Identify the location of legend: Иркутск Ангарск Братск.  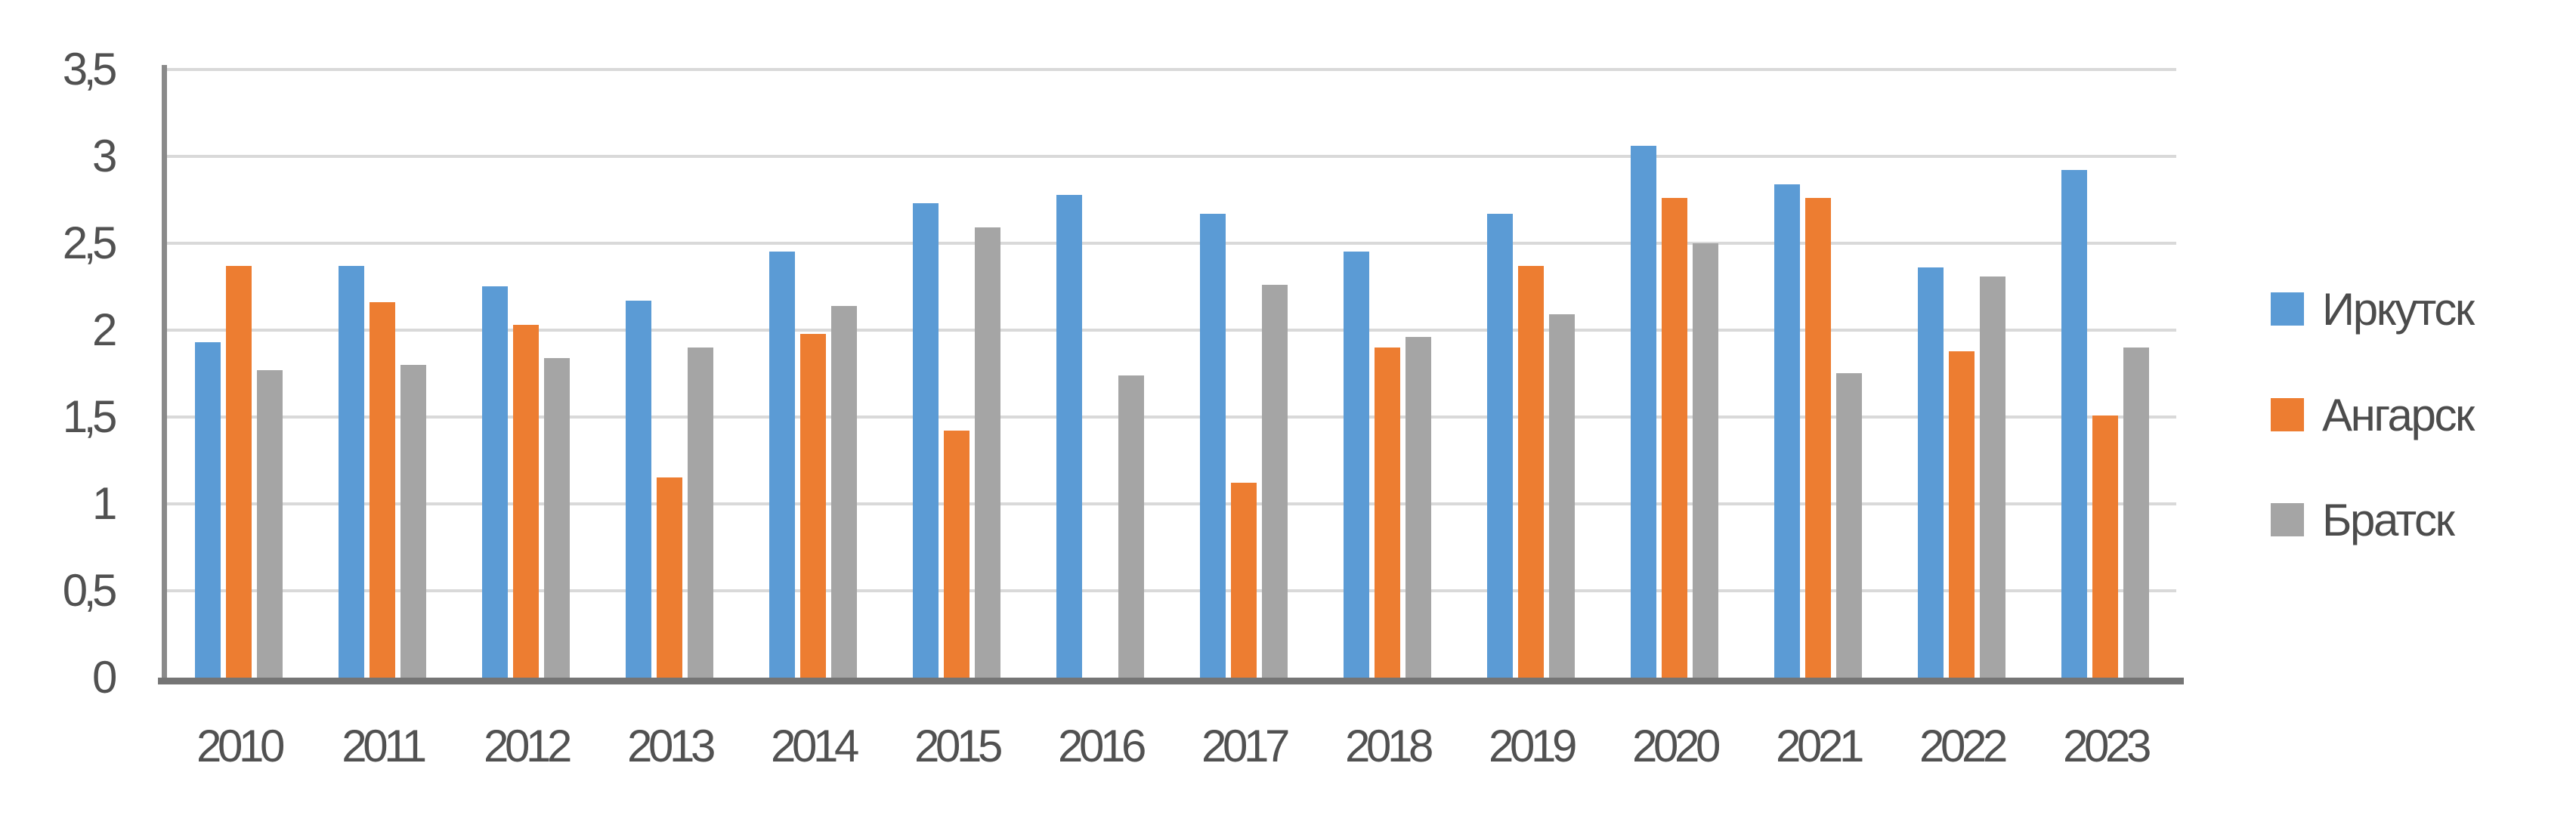
(2422, 415).